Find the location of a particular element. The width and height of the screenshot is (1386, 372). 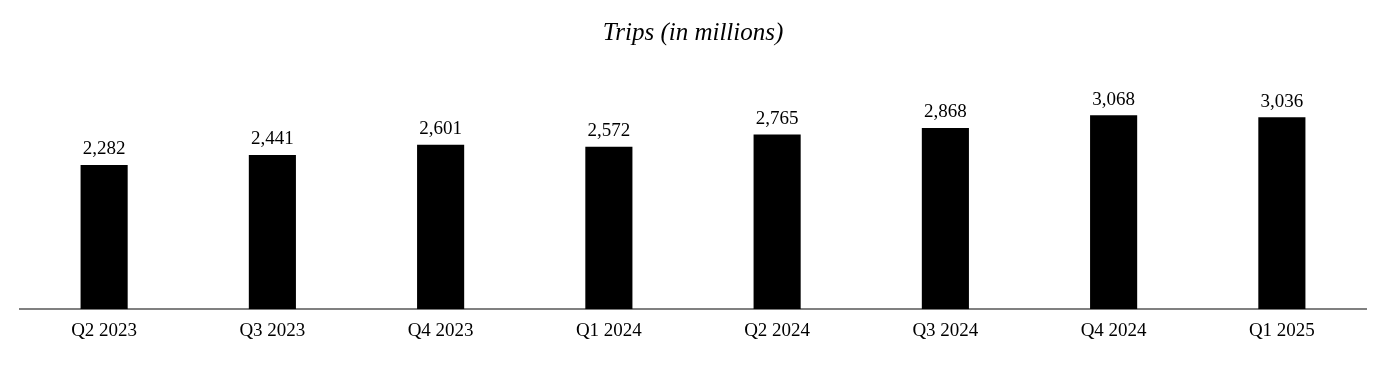

data-label: 3,036 is located at coordinates (1282, 100).